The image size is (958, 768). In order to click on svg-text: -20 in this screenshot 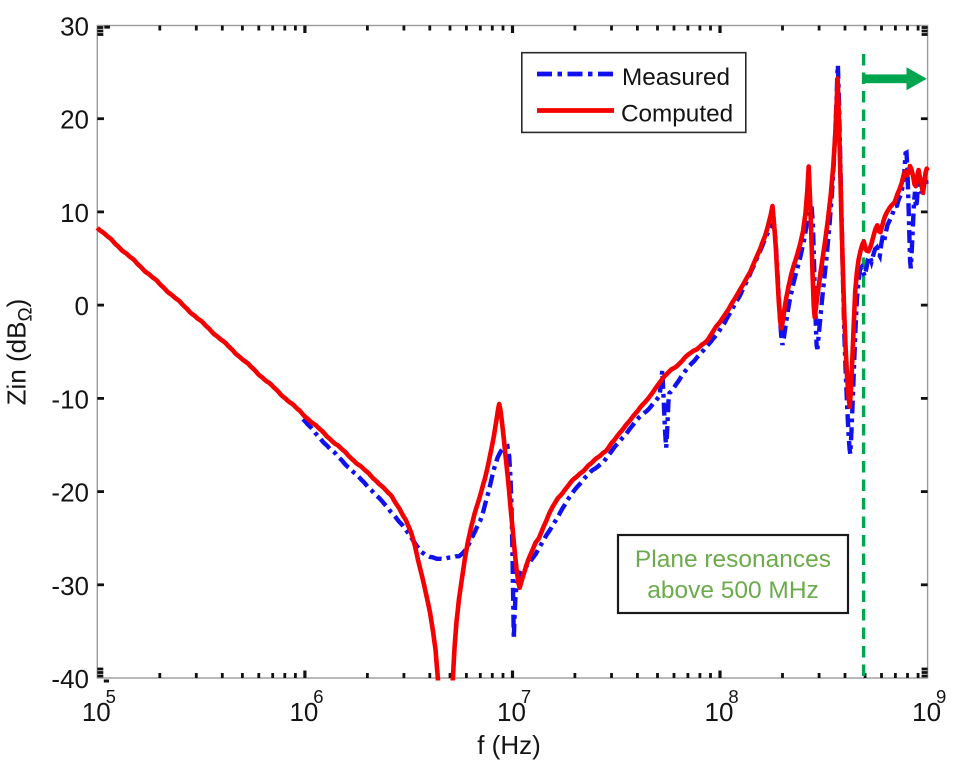, I will do `click(70, 493)`.